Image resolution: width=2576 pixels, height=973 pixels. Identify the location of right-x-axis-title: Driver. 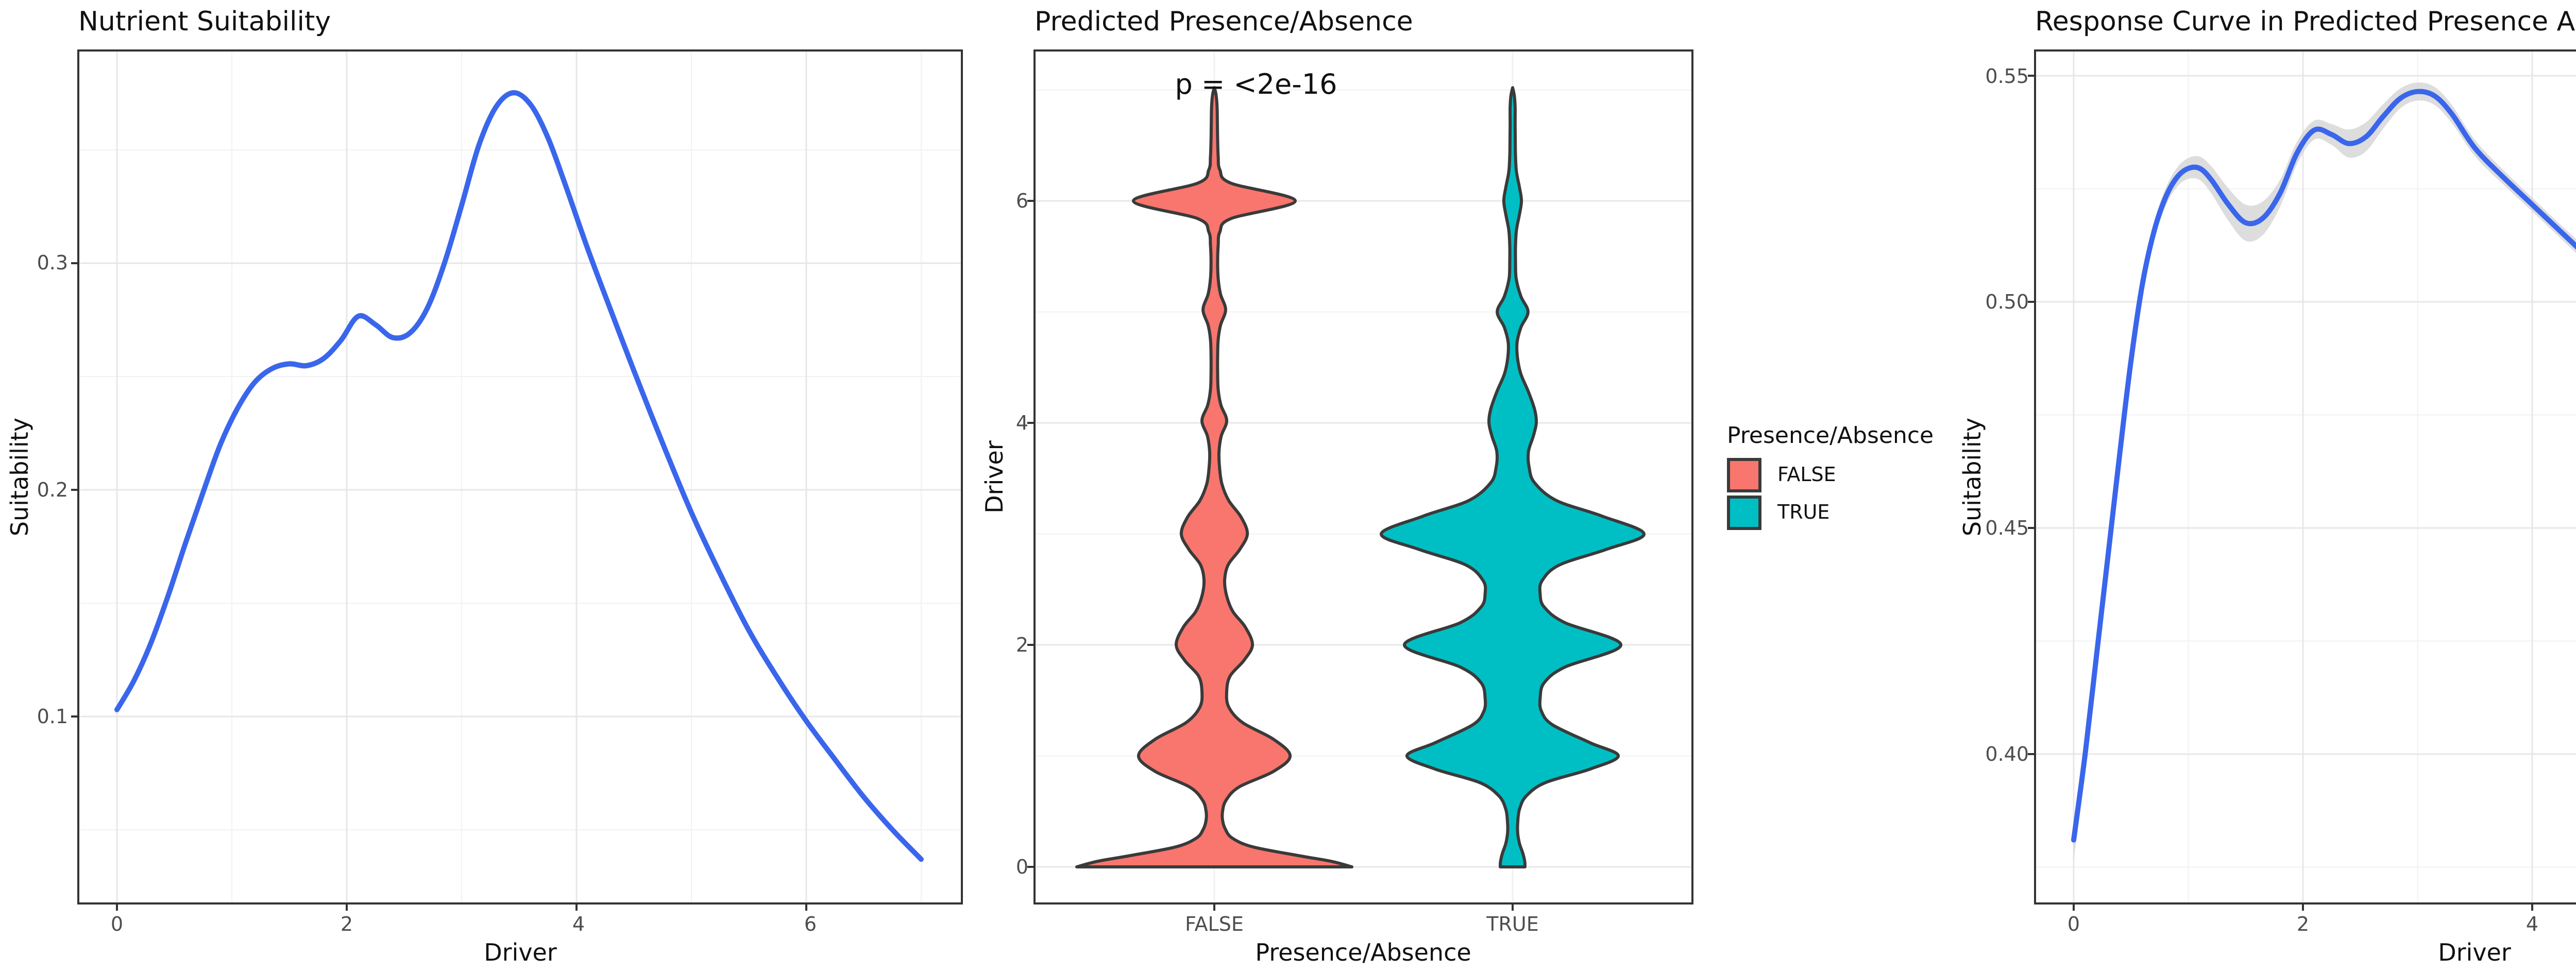
(2474, 952).